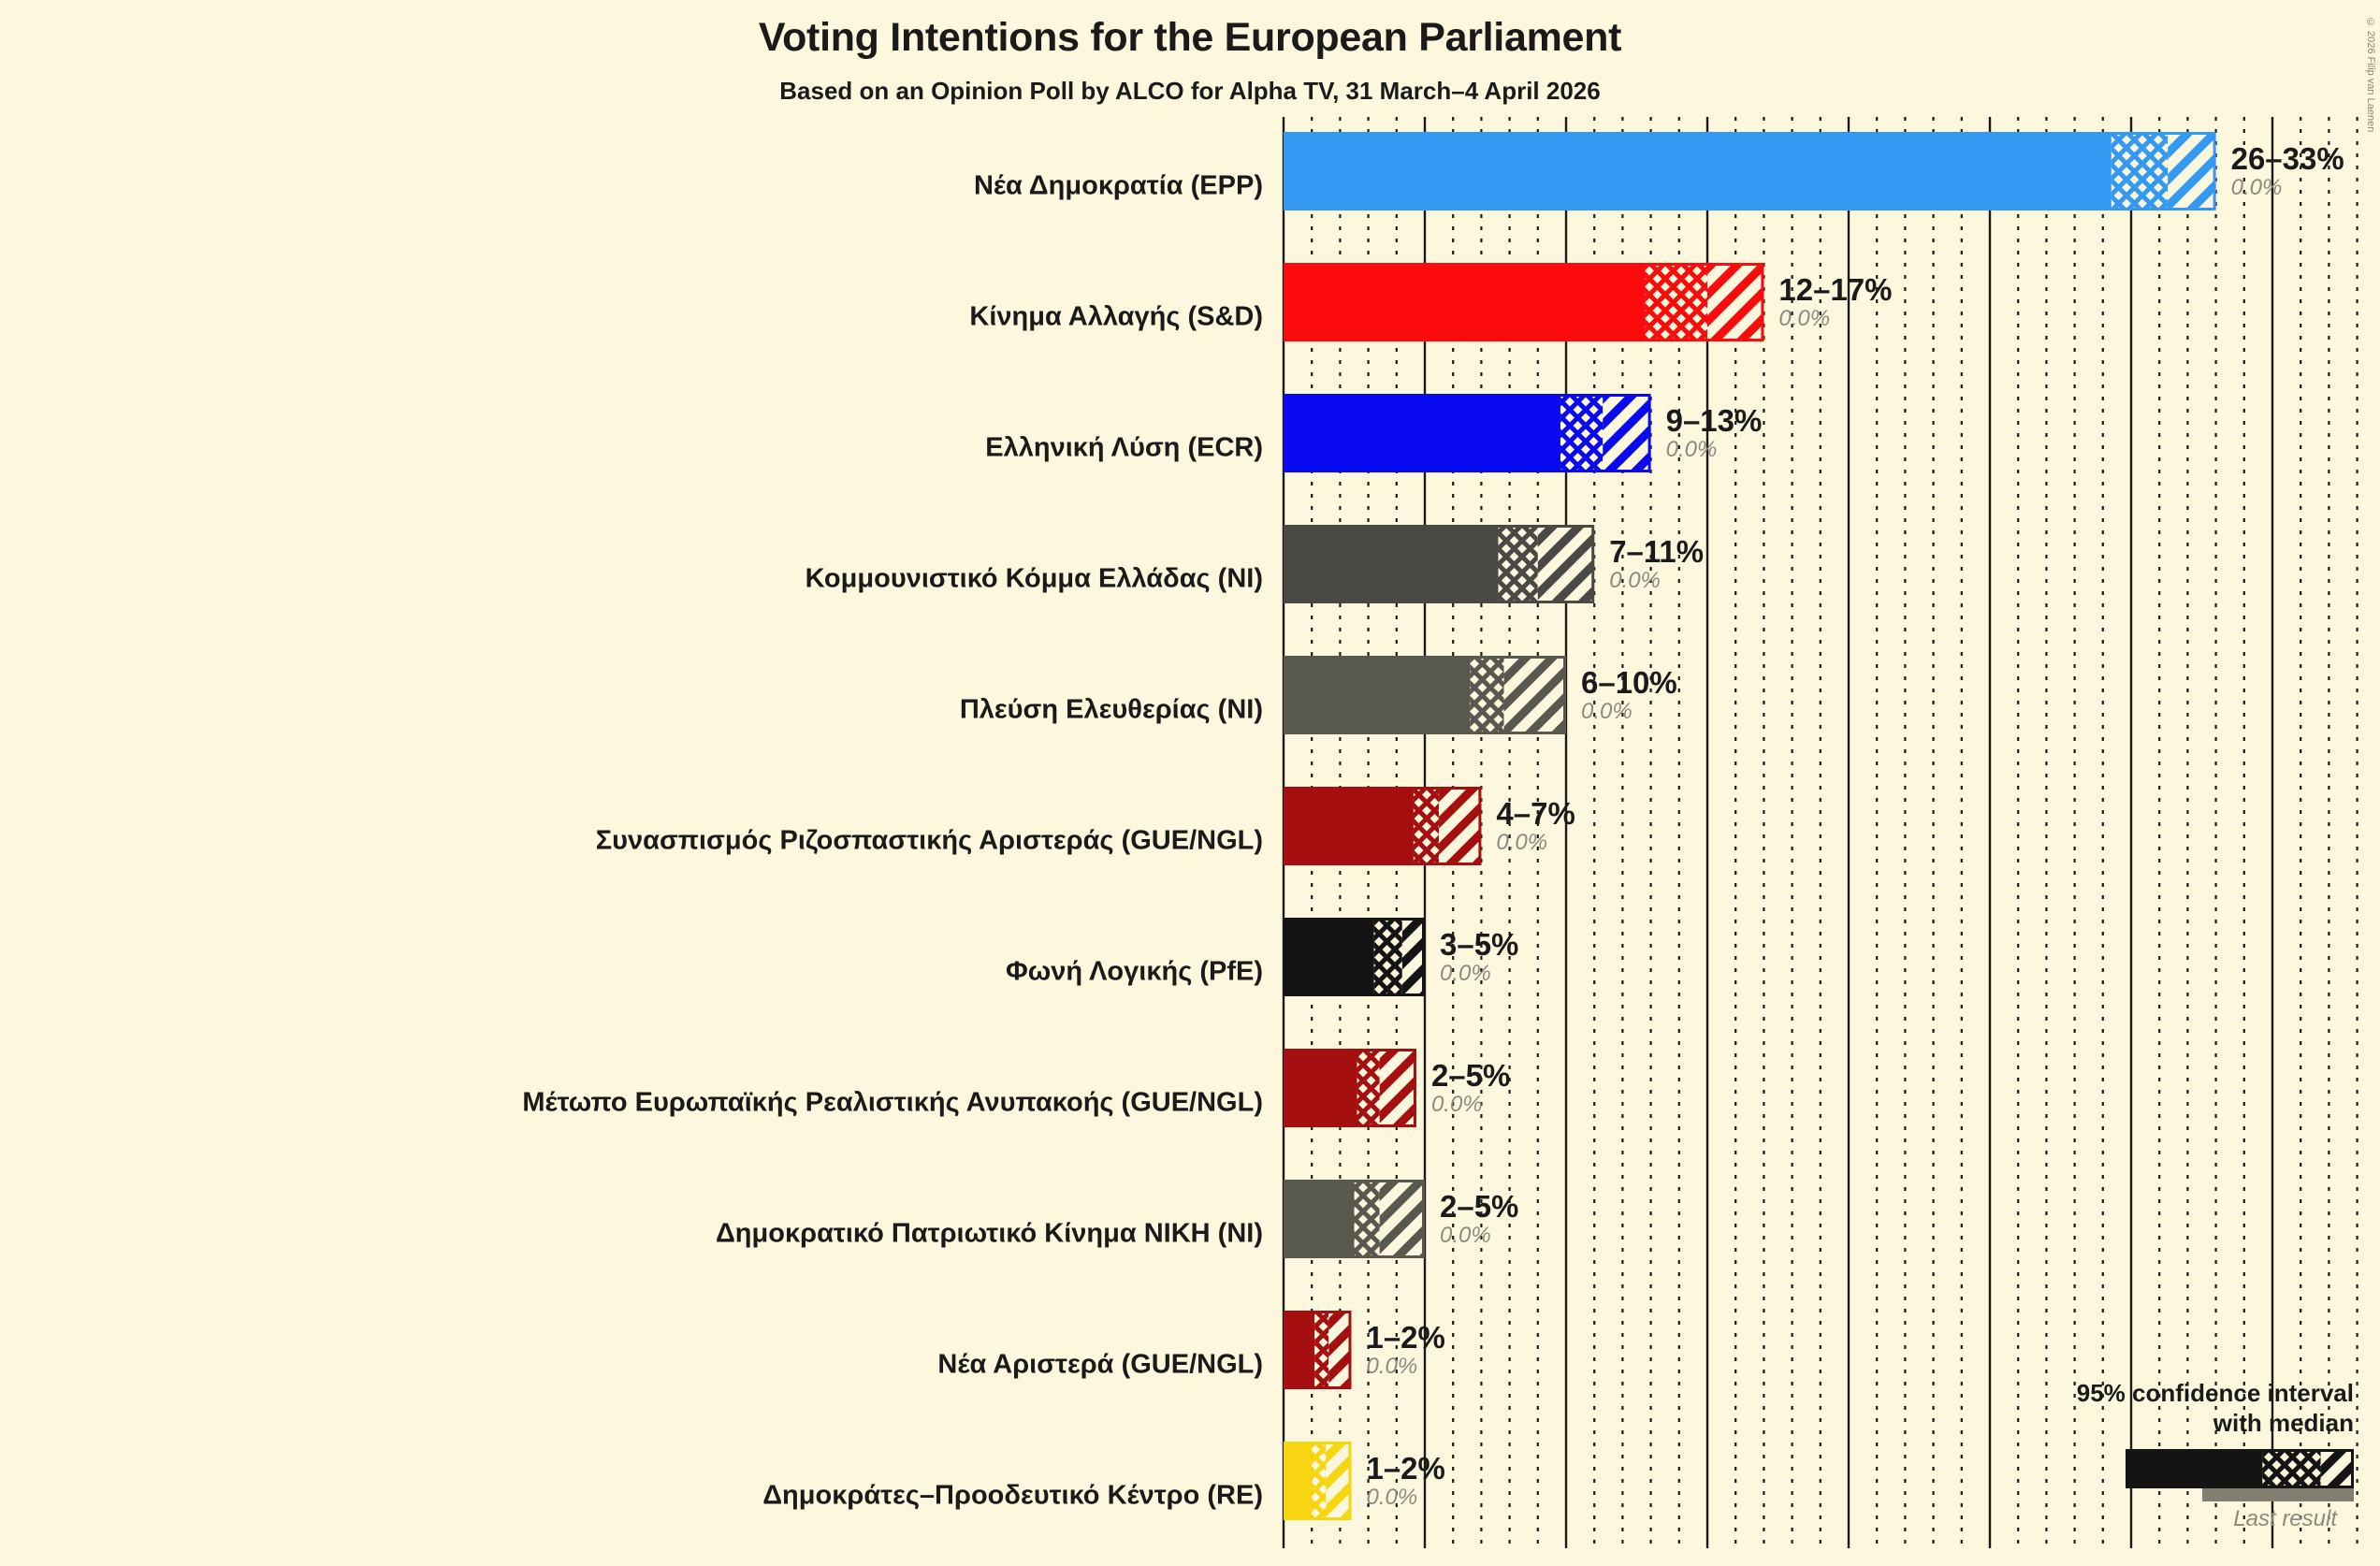 Image resolution: width=2380 pixels, height=1566 pixels. I want to click on chart-row: Νέα Δημοκρατία (EPP) 26–33% 0.0%, so click(1190, 189).